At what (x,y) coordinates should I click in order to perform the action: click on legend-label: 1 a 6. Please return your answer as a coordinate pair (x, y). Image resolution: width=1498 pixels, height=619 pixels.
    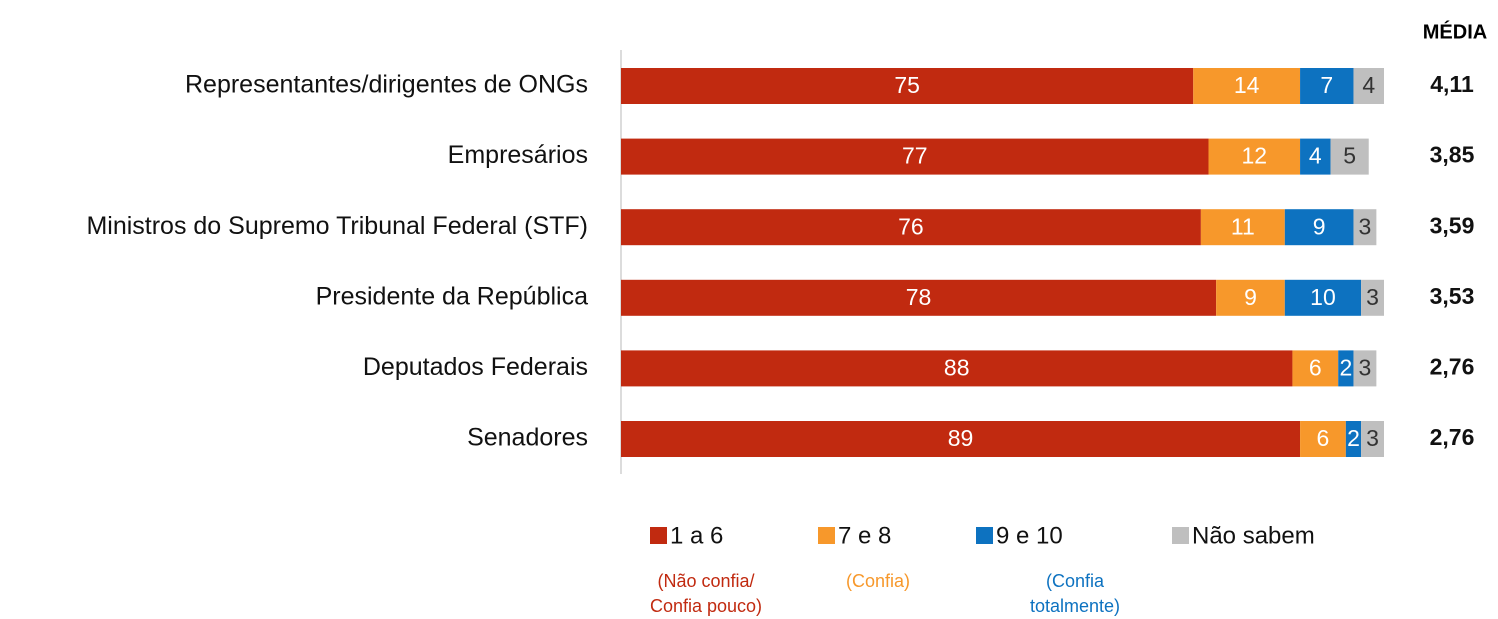
    Looking at the image, I should click on (696, 535).